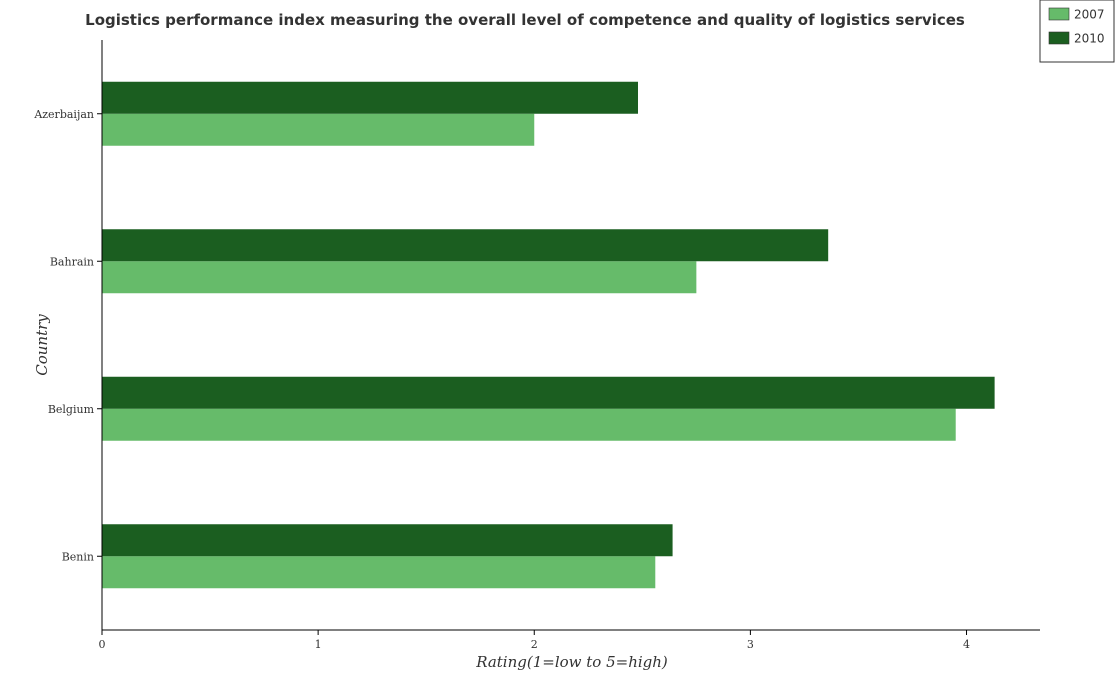  What do you see at coordinates (399, 277) in the screenshot?
I see `bar-bahrain-2007` at bounding box center [399, 277].